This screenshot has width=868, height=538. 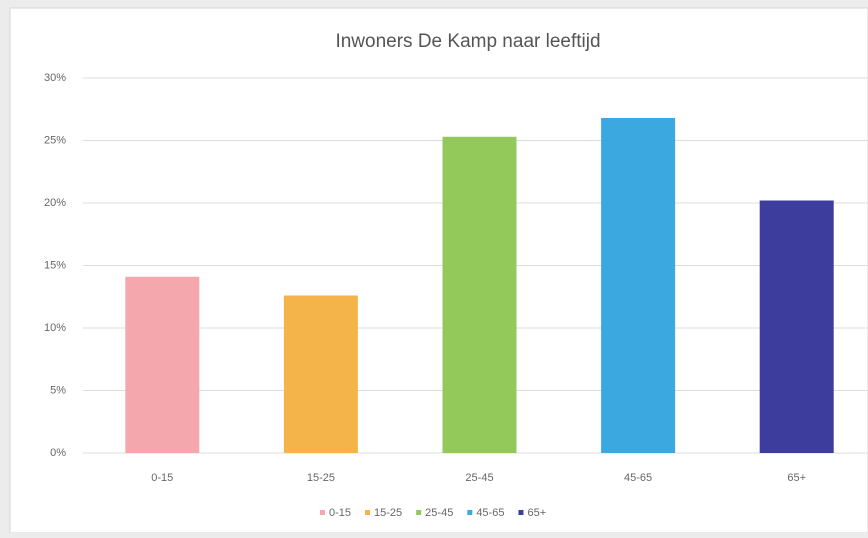 What do you see at coordinates (340, 513) in the screenshot?
I see `legend-label: 0-15` at bounding box center [340, 513].